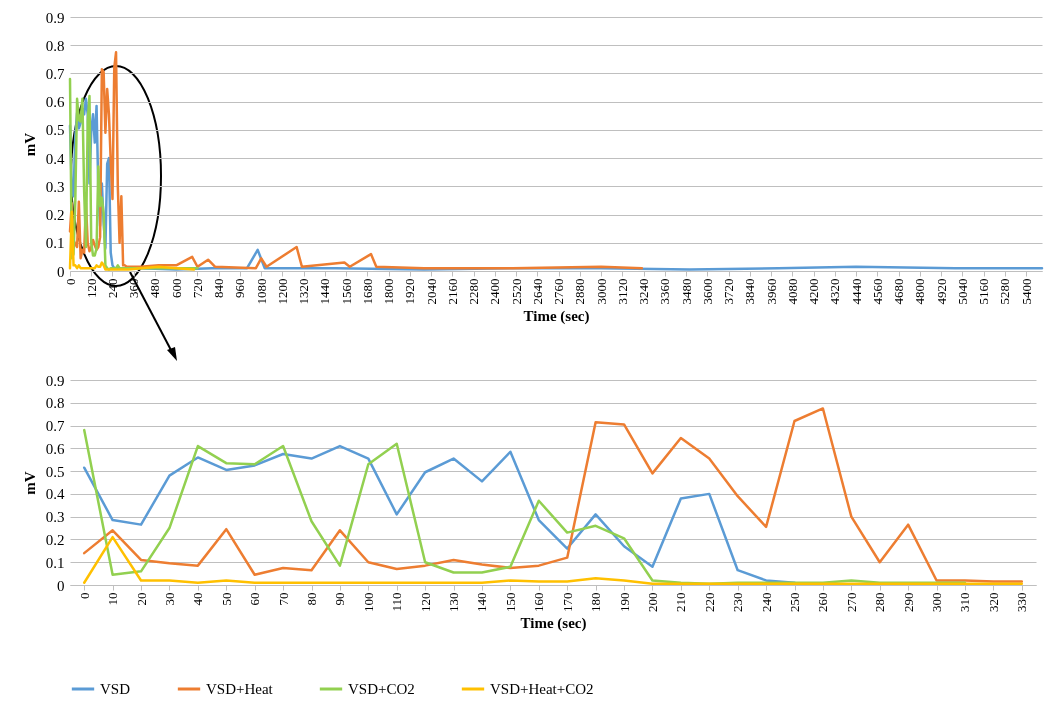 This screenshot has height=719, width=1058. Describe the element at coordinates (240, 288) in the screenshot. I see `x-tick-label: 960` at that location.